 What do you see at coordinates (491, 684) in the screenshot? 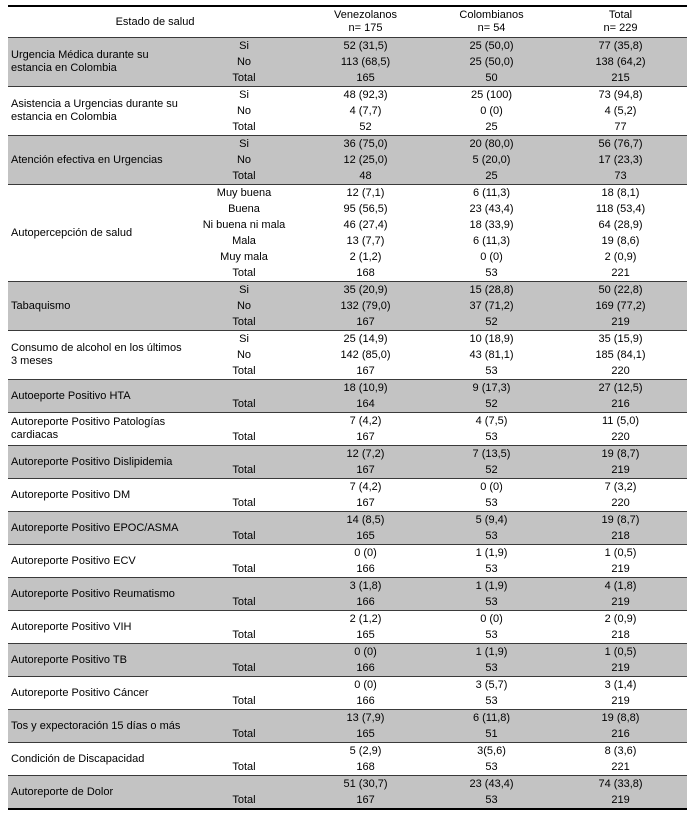
I see `colombianos-value-cell: 3 (5,7)` at bounding box center [491, 684].